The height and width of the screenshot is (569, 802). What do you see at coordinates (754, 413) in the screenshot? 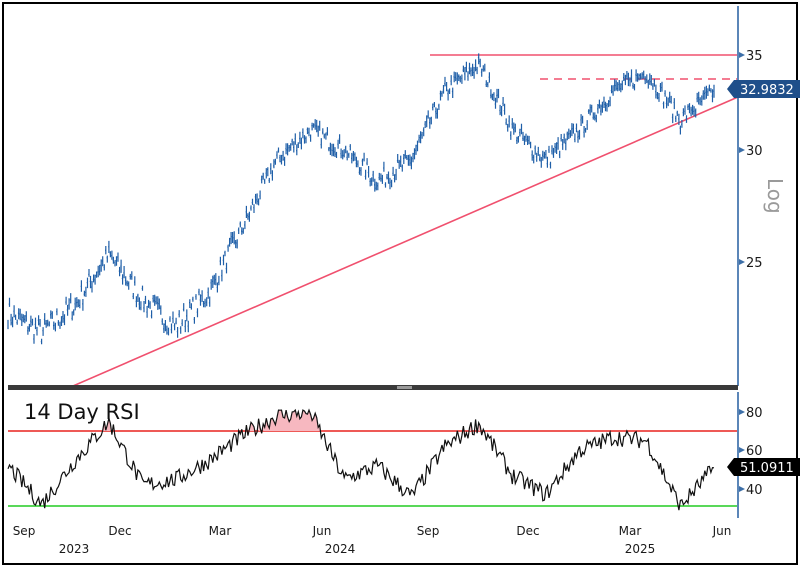
I see `rsi-tick-label: 80` at bounding box center [754, 413].